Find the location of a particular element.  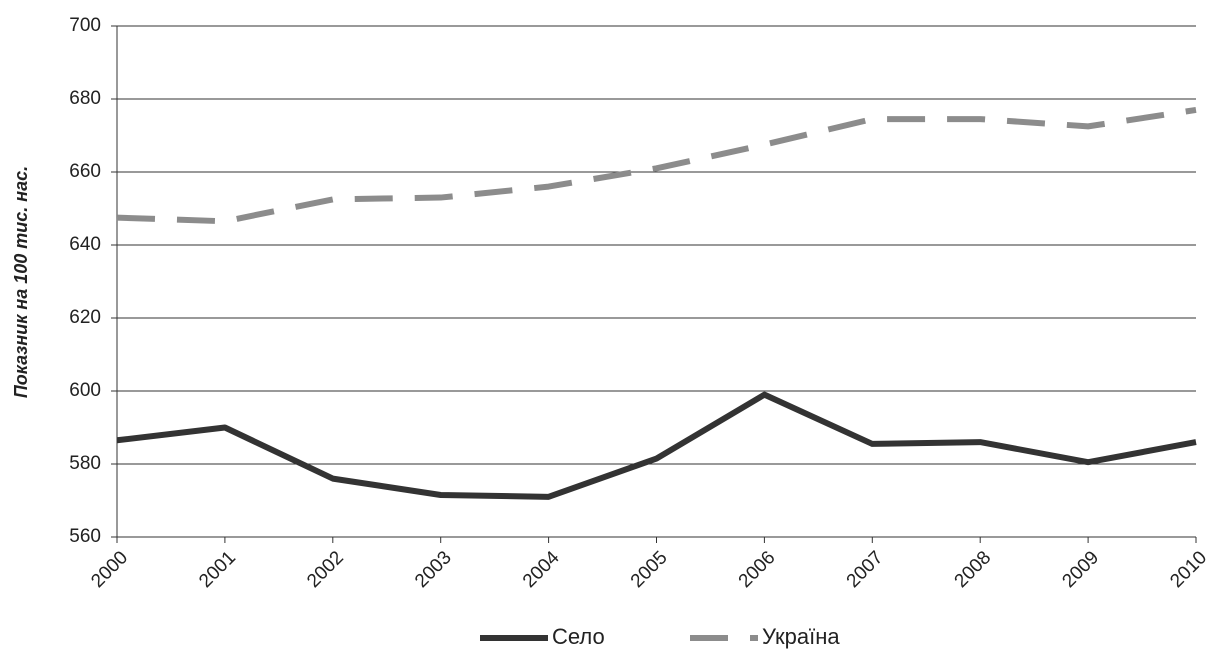

x-tick-label: 2008 is located at coordinates (973, 569).